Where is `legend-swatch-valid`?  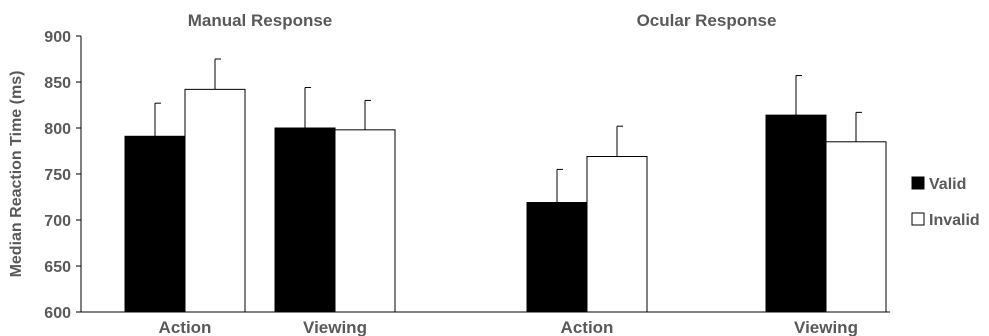
legend-swatch-valid is located at coordinates (918, 183).